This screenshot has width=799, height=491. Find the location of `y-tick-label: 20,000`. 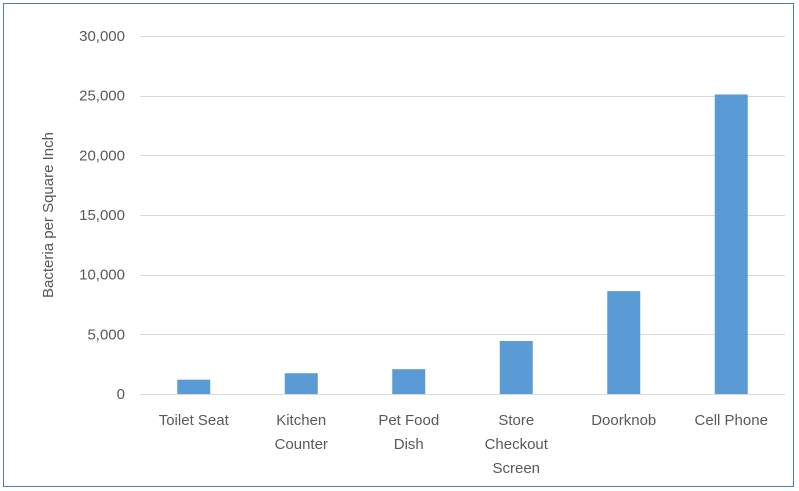

y-tick-label: 20,000 is located at coordinates (102, 155).